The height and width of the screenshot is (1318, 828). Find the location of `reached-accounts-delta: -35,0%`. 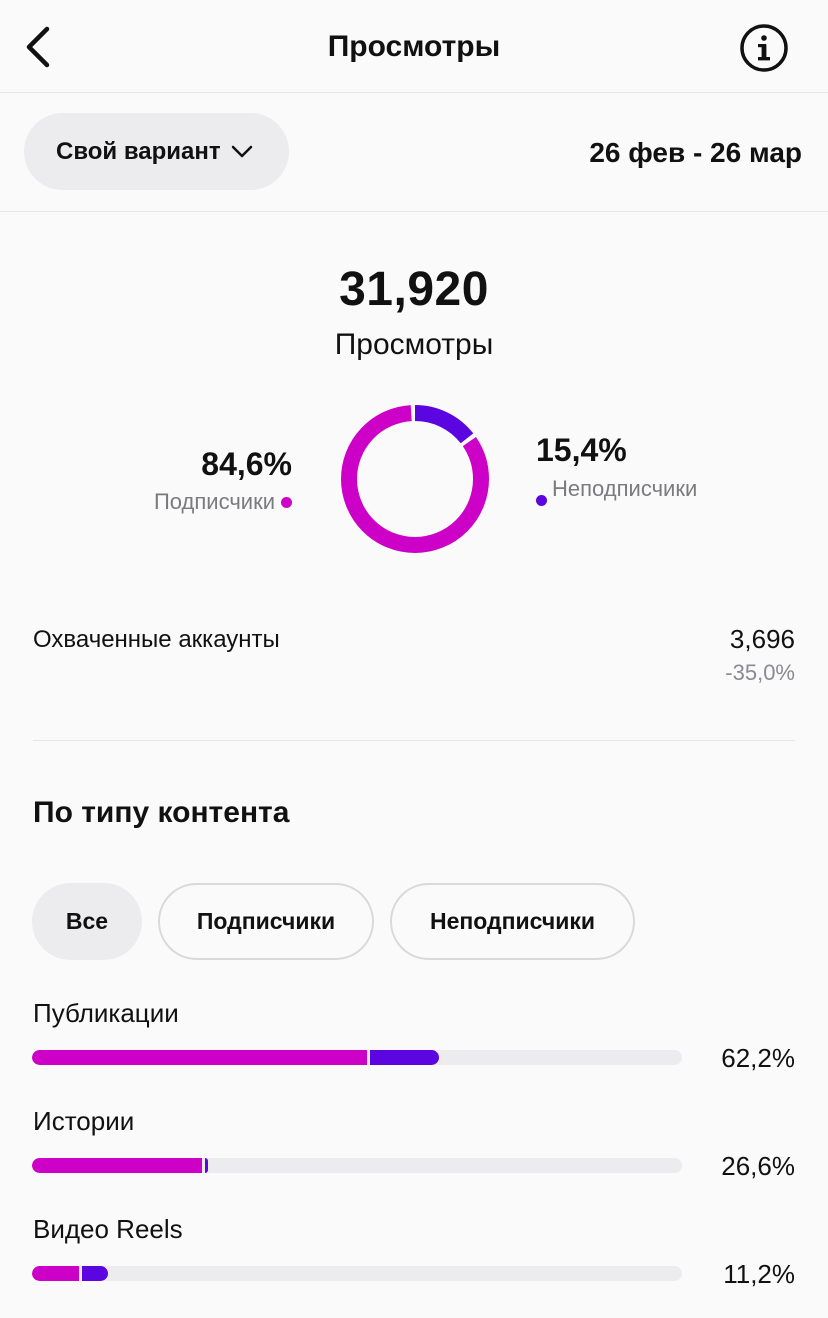

reached-accounts-delta: -35,0% is located at coordinates (760, 672).